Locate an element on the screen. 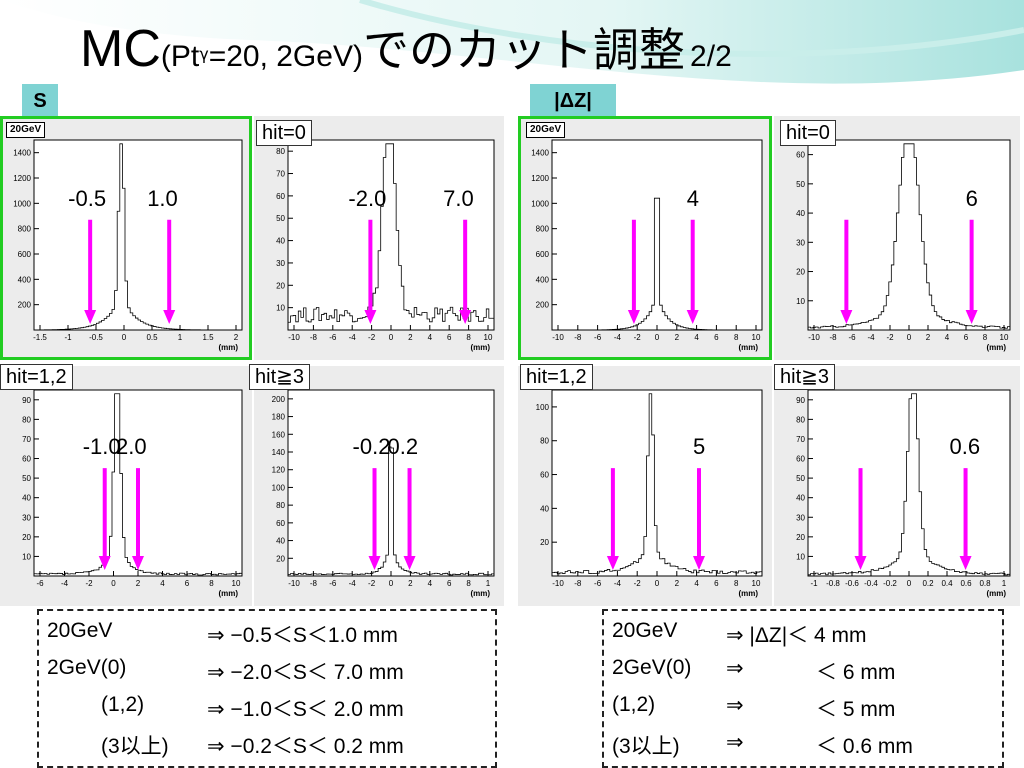 This screenshot has width=1024, height=768. x-tick-label: -0.4 is located at coordinates (871, 583).